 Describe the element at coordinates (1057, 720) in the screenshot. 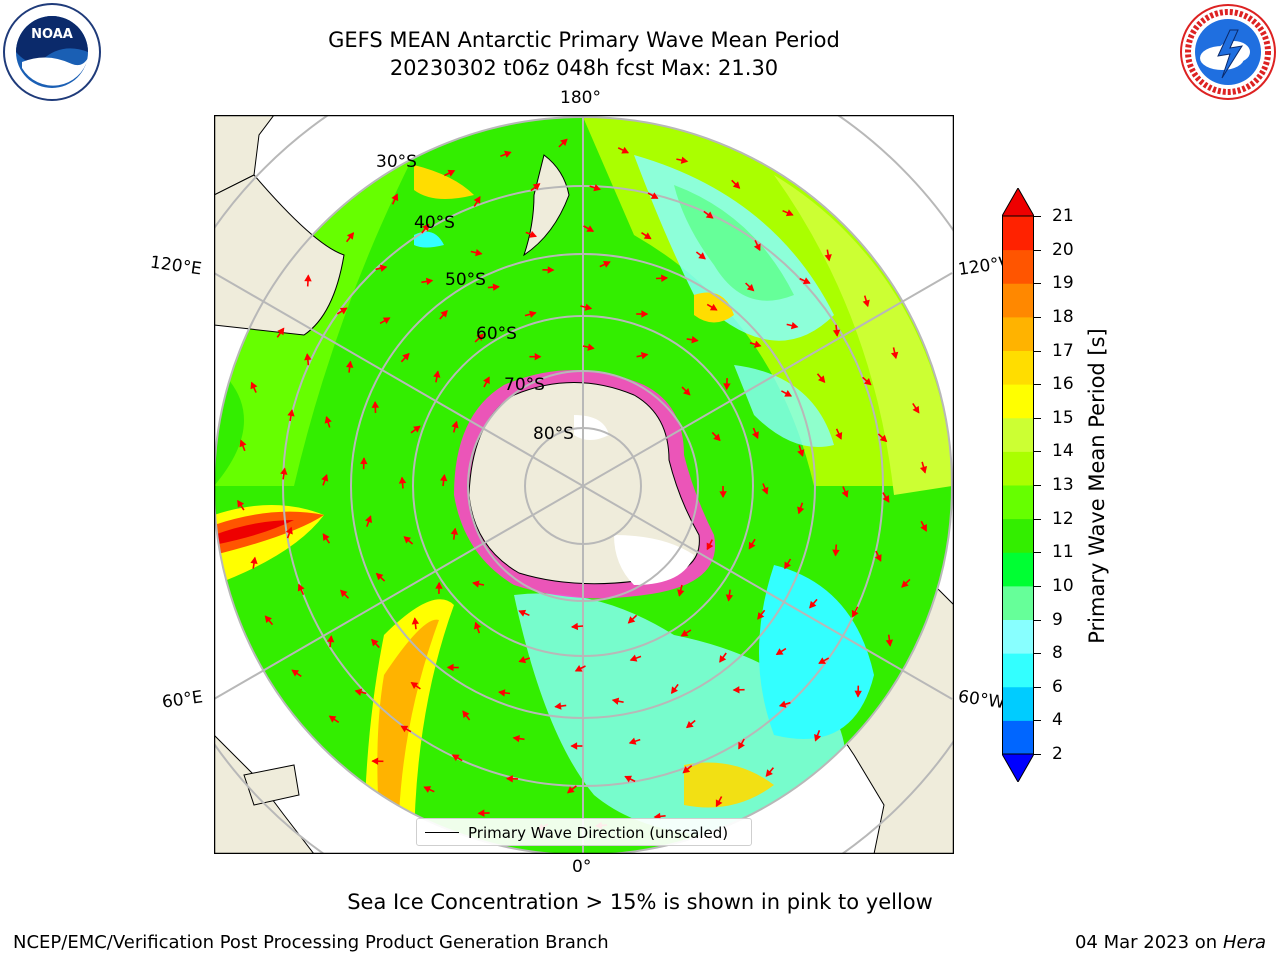

I see `colorbar-tick-label: 4` at that location.